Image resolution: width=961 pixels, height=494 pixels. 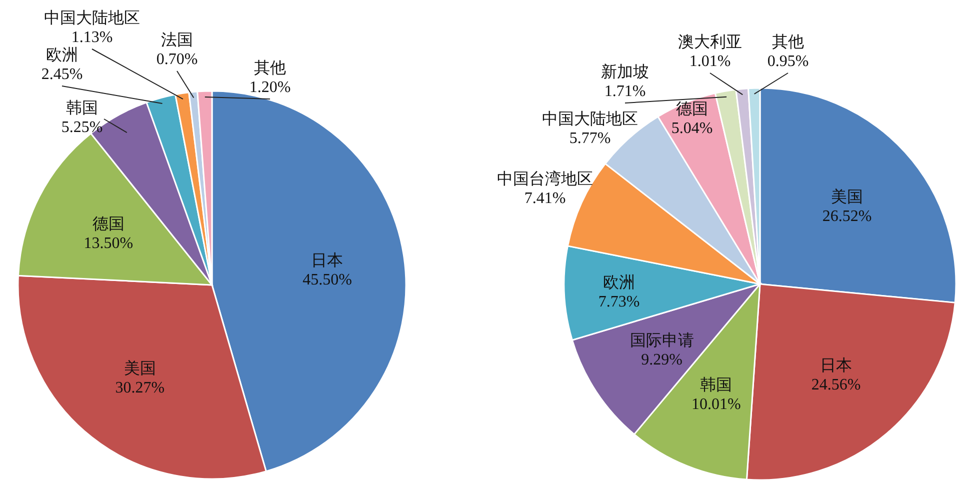 What do you see at coordinates (109, 243) in the screenshot?
I see `data-label: 13.50%` at bounding box center [109, 243].